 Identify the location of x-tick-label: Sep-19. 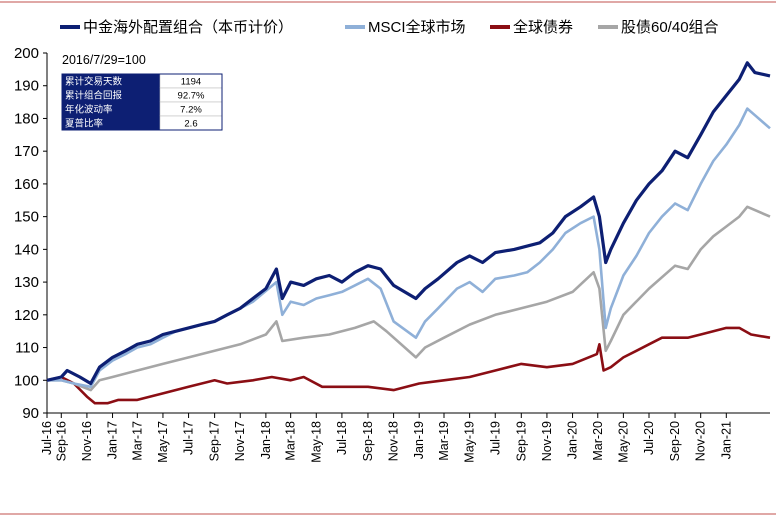
(521, 441).